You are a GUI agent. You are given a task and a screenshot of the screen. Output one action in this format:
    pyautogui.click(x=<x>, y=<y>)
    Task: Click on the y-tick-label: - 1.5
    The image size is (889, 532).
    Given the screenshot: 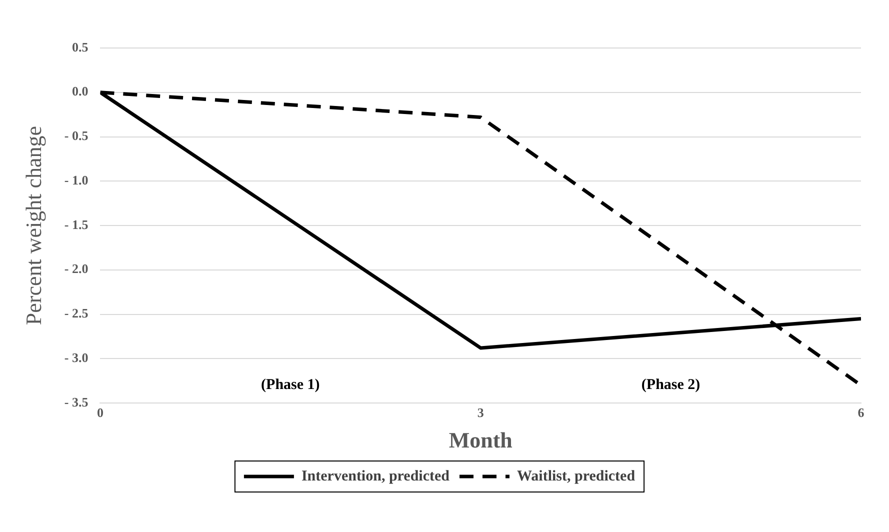 What is the action you would take?
    pyautogui.click(x=76, y=224)
    